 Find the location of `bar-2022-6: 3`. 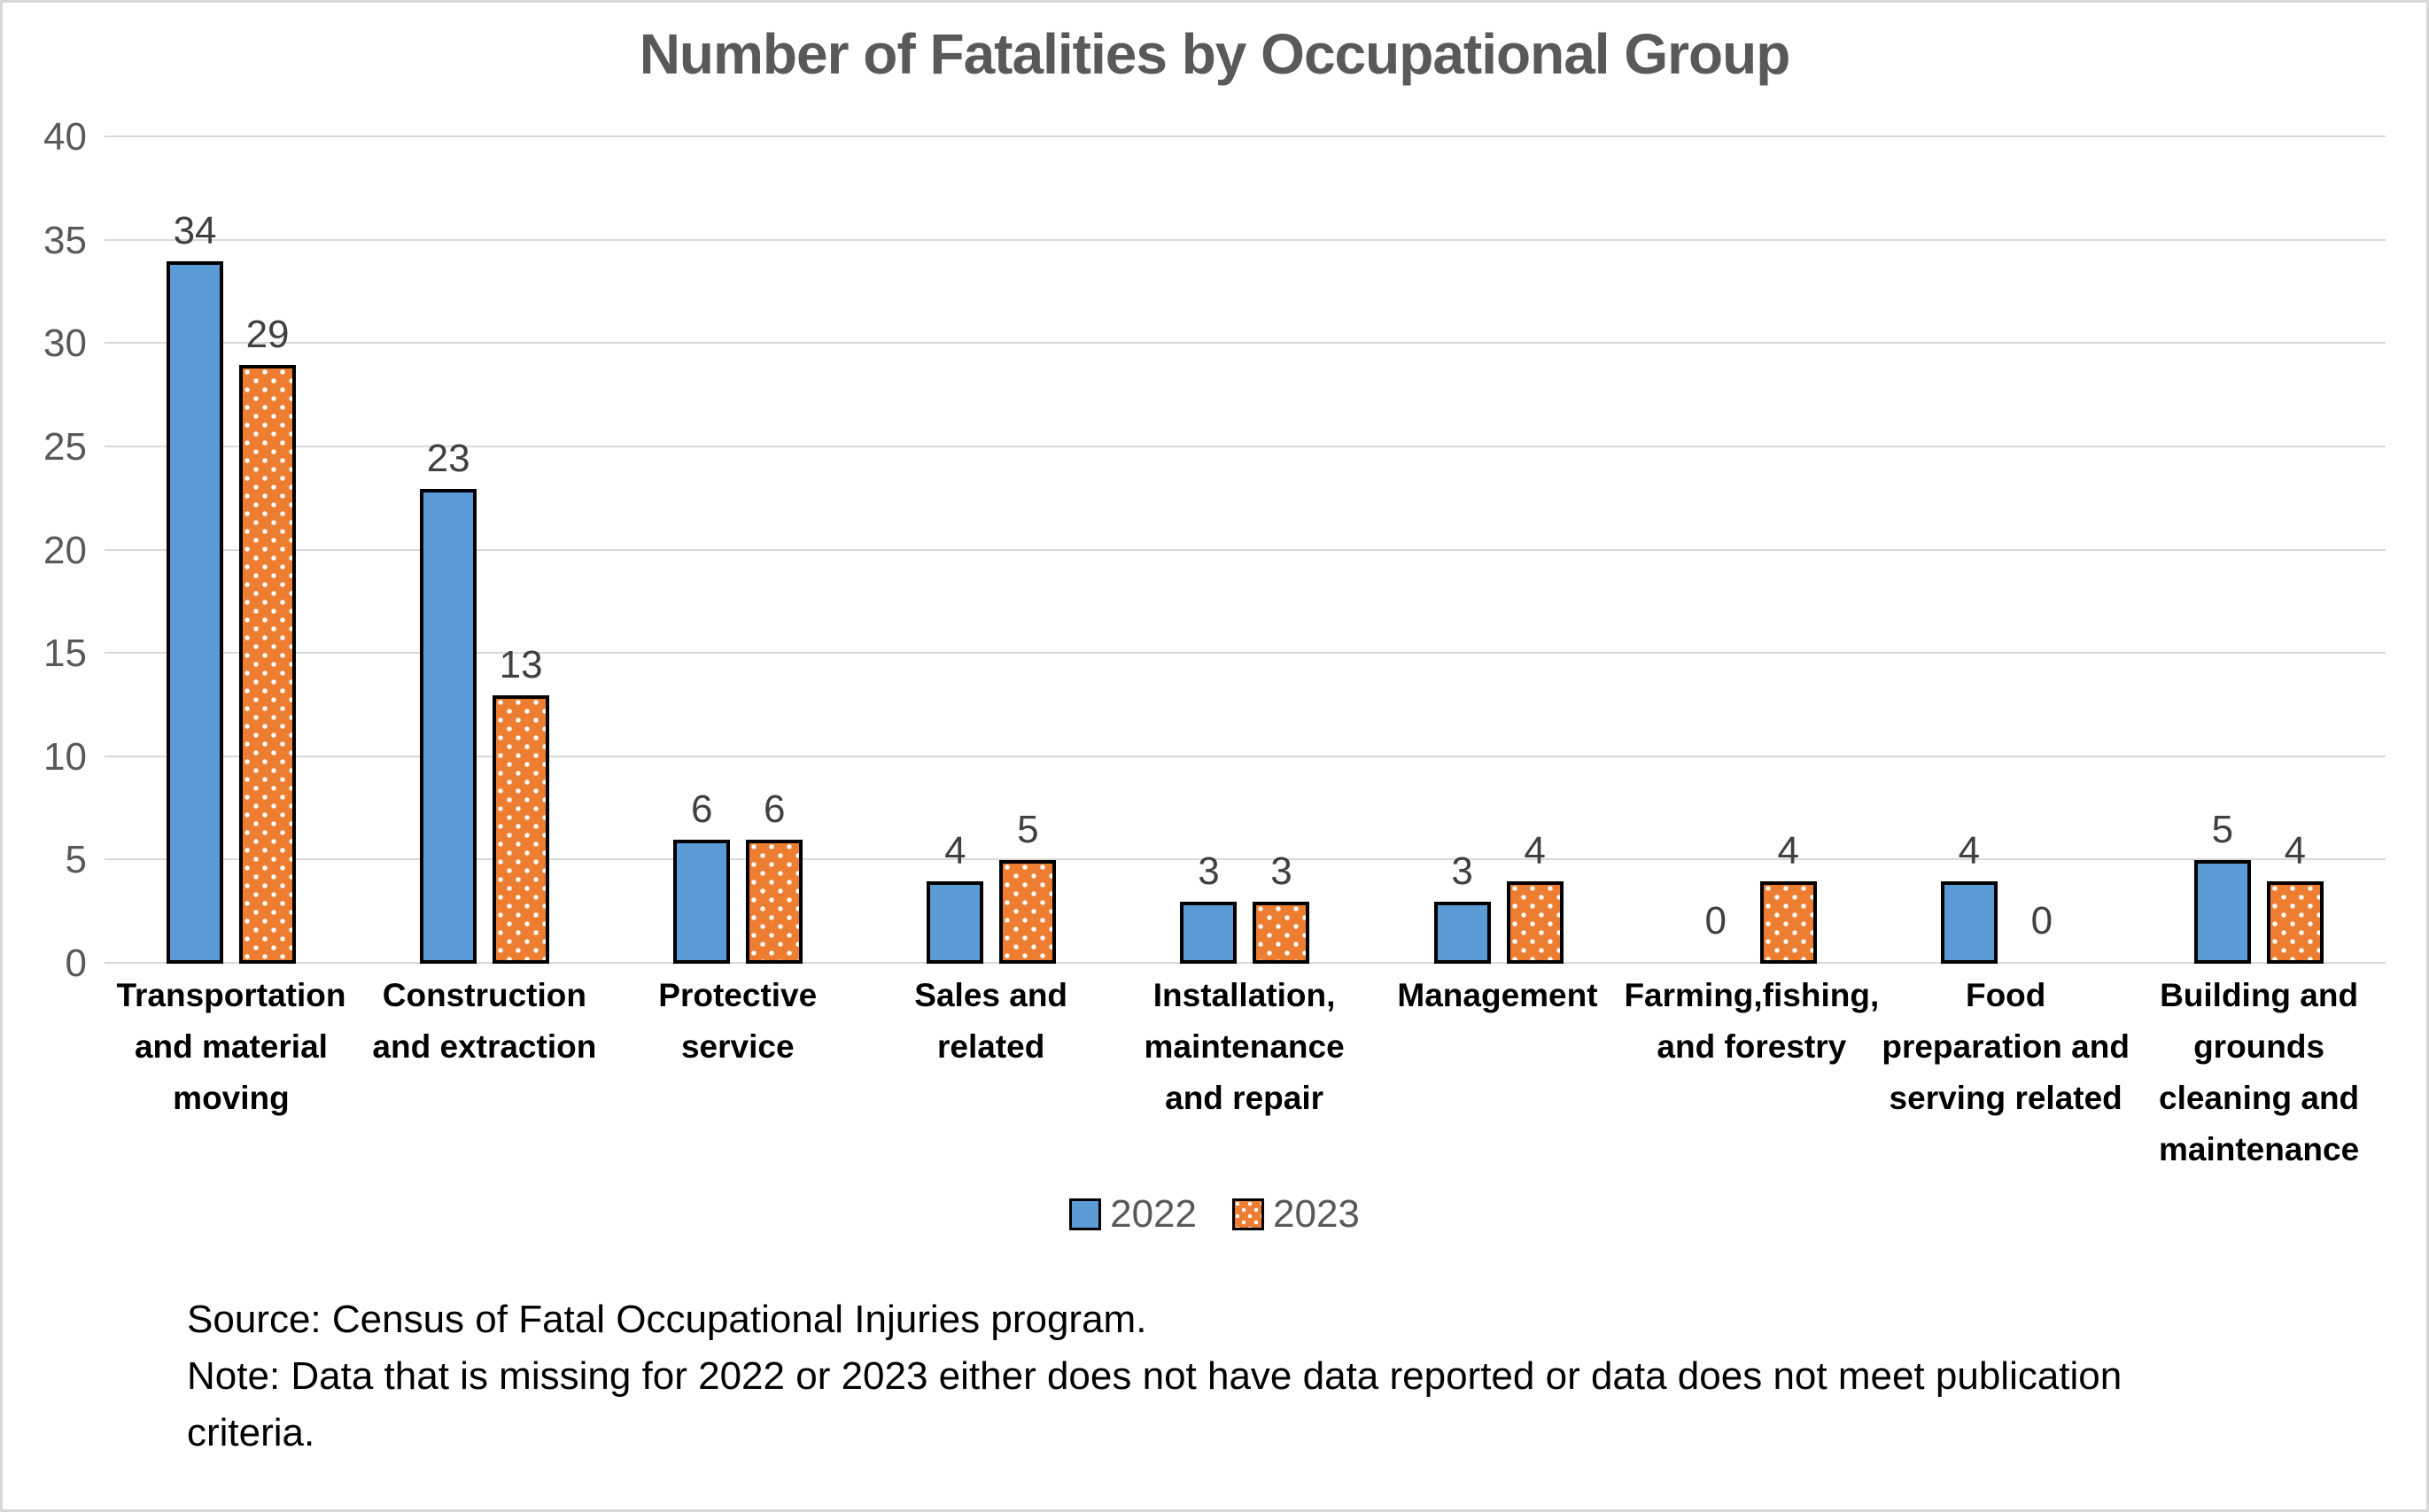

bar-2022-6: 3 is located at coordinates (1462, 907).